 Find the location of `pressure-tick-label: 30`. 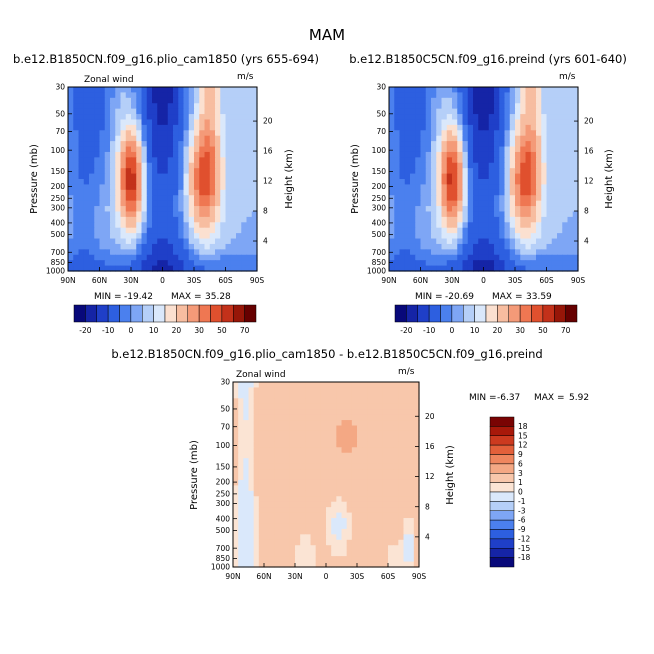

pressure-tick-label: 30 is located at coordinates (225, 382).